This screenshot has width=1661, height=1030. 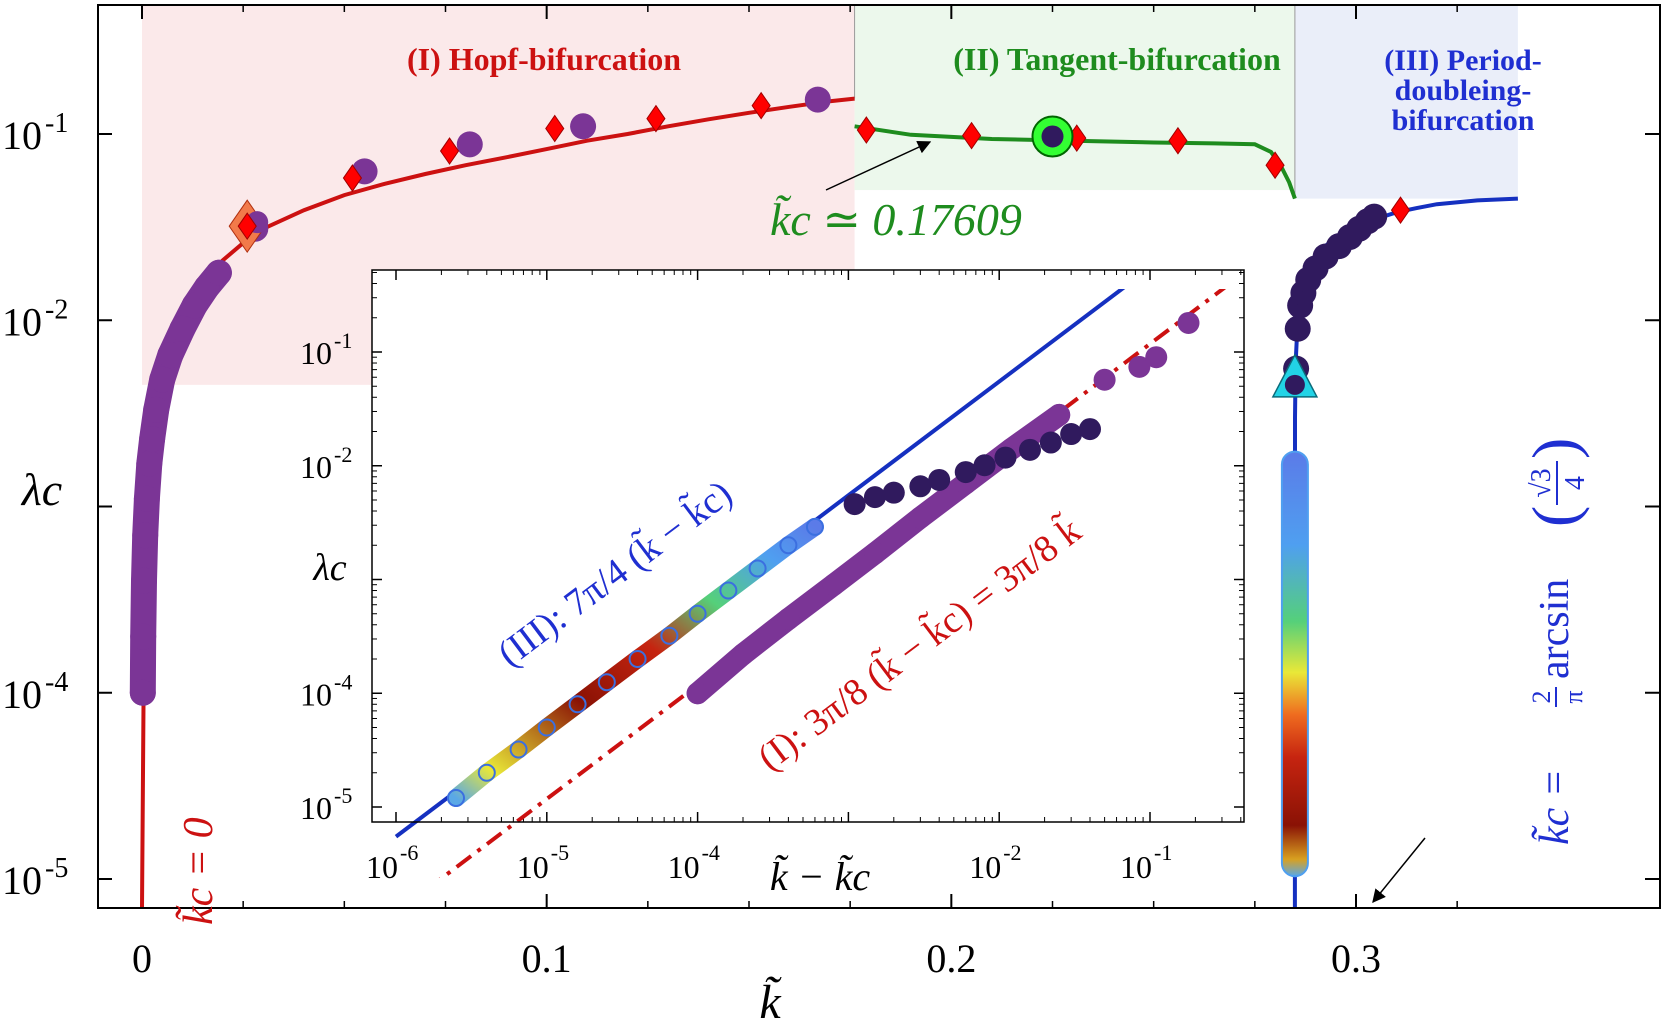 I want to click on region-hopf-label: (I) Hopf-bifurcation, so click(x=544, y=59).